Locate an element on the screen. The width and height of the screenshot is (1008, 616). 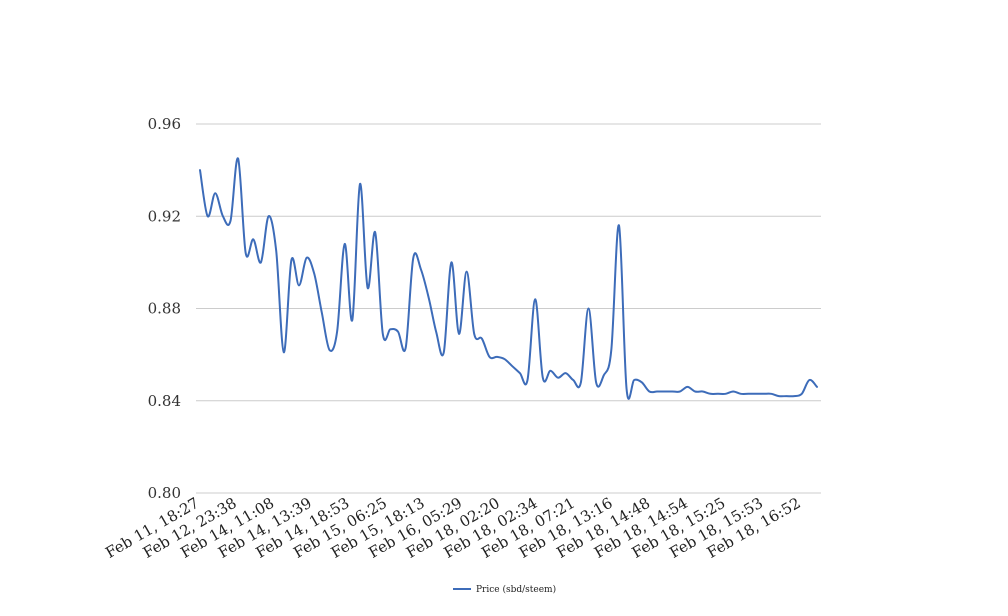
y-tick-label: 0.96 is located at coordinates (164, 124).